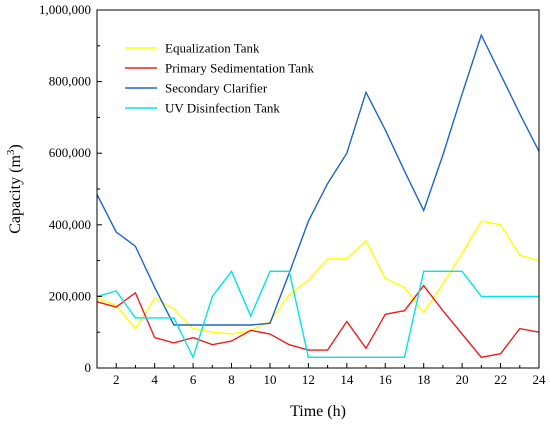  What do you see at coordinates (462, 379) in the screenshot?
I see `x-tick-label: 20` at bounding box center [462, 379].